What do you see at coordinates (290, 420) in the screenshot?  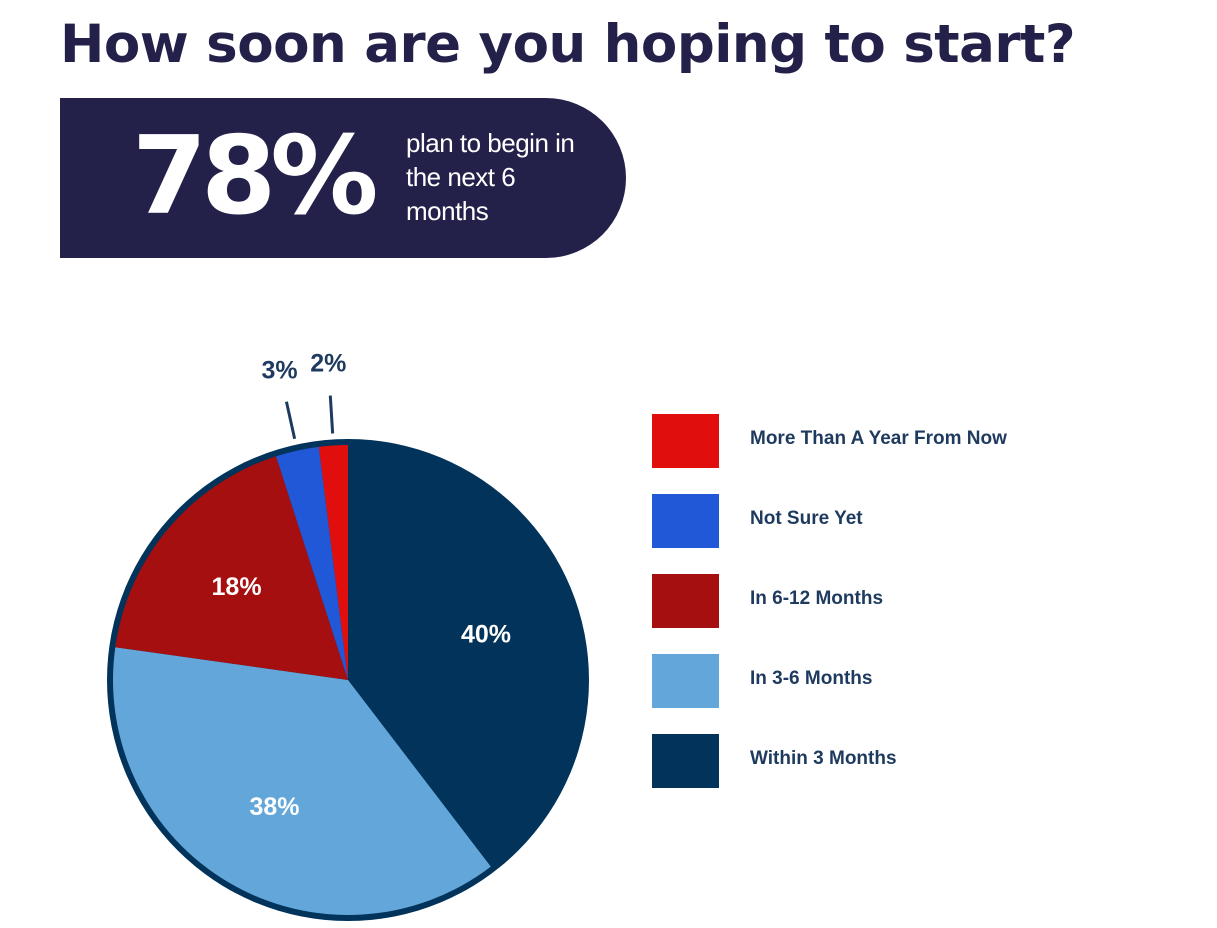 I see `leader-line-not-sure-yet` at bounding box center [290, 420].